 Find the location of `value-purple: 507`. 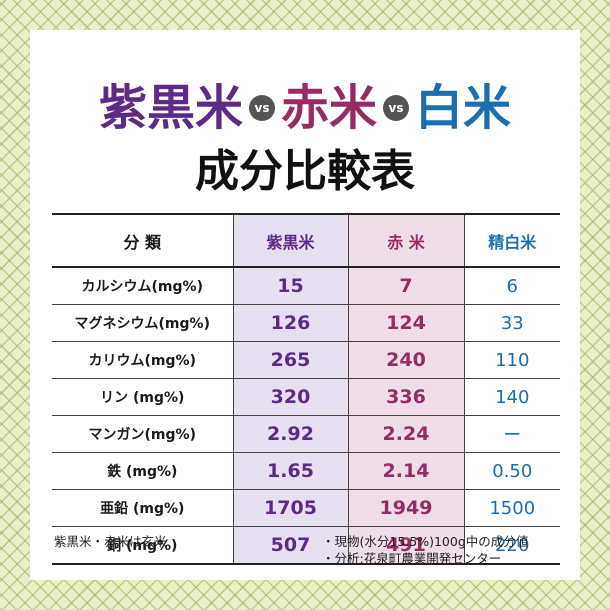

value-purple: 507 is located at coordinates (290, 545).